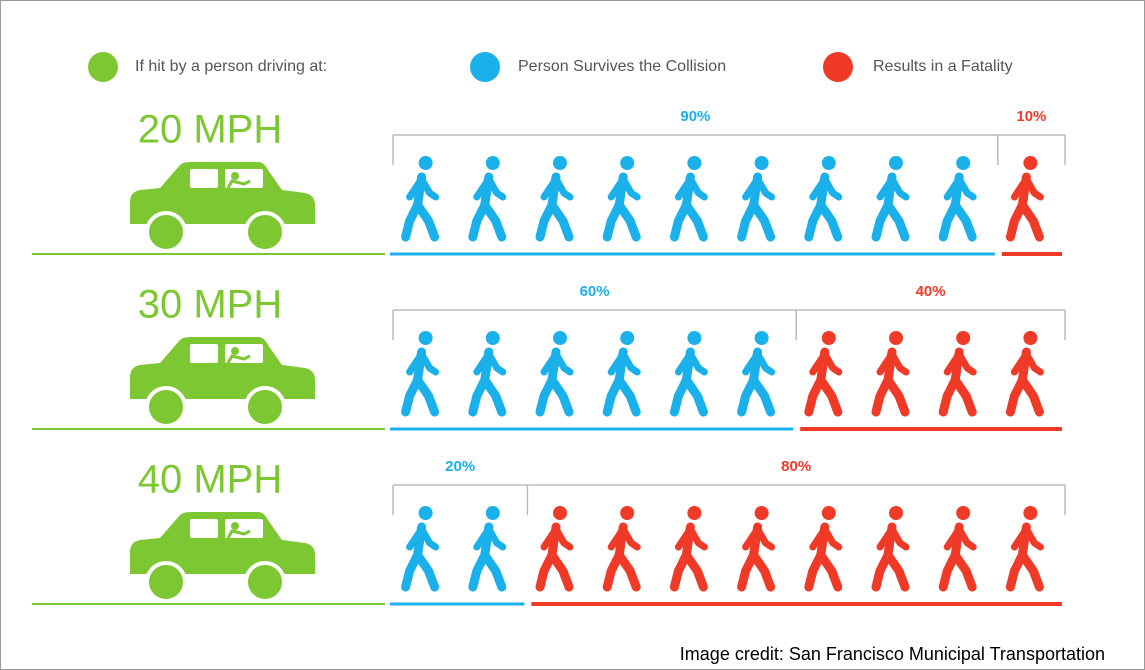 This screenshot has height=670, width=1145. Describe the element at coordinates (622, 66) in the screenshot. I see `legend-label: Person Survives the Collision` at that location.